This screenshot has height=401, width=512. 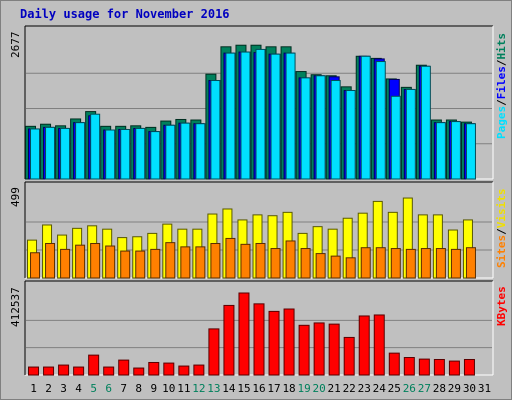 I want to click on series-label-pages: Pages, so click(x=501, y=122).